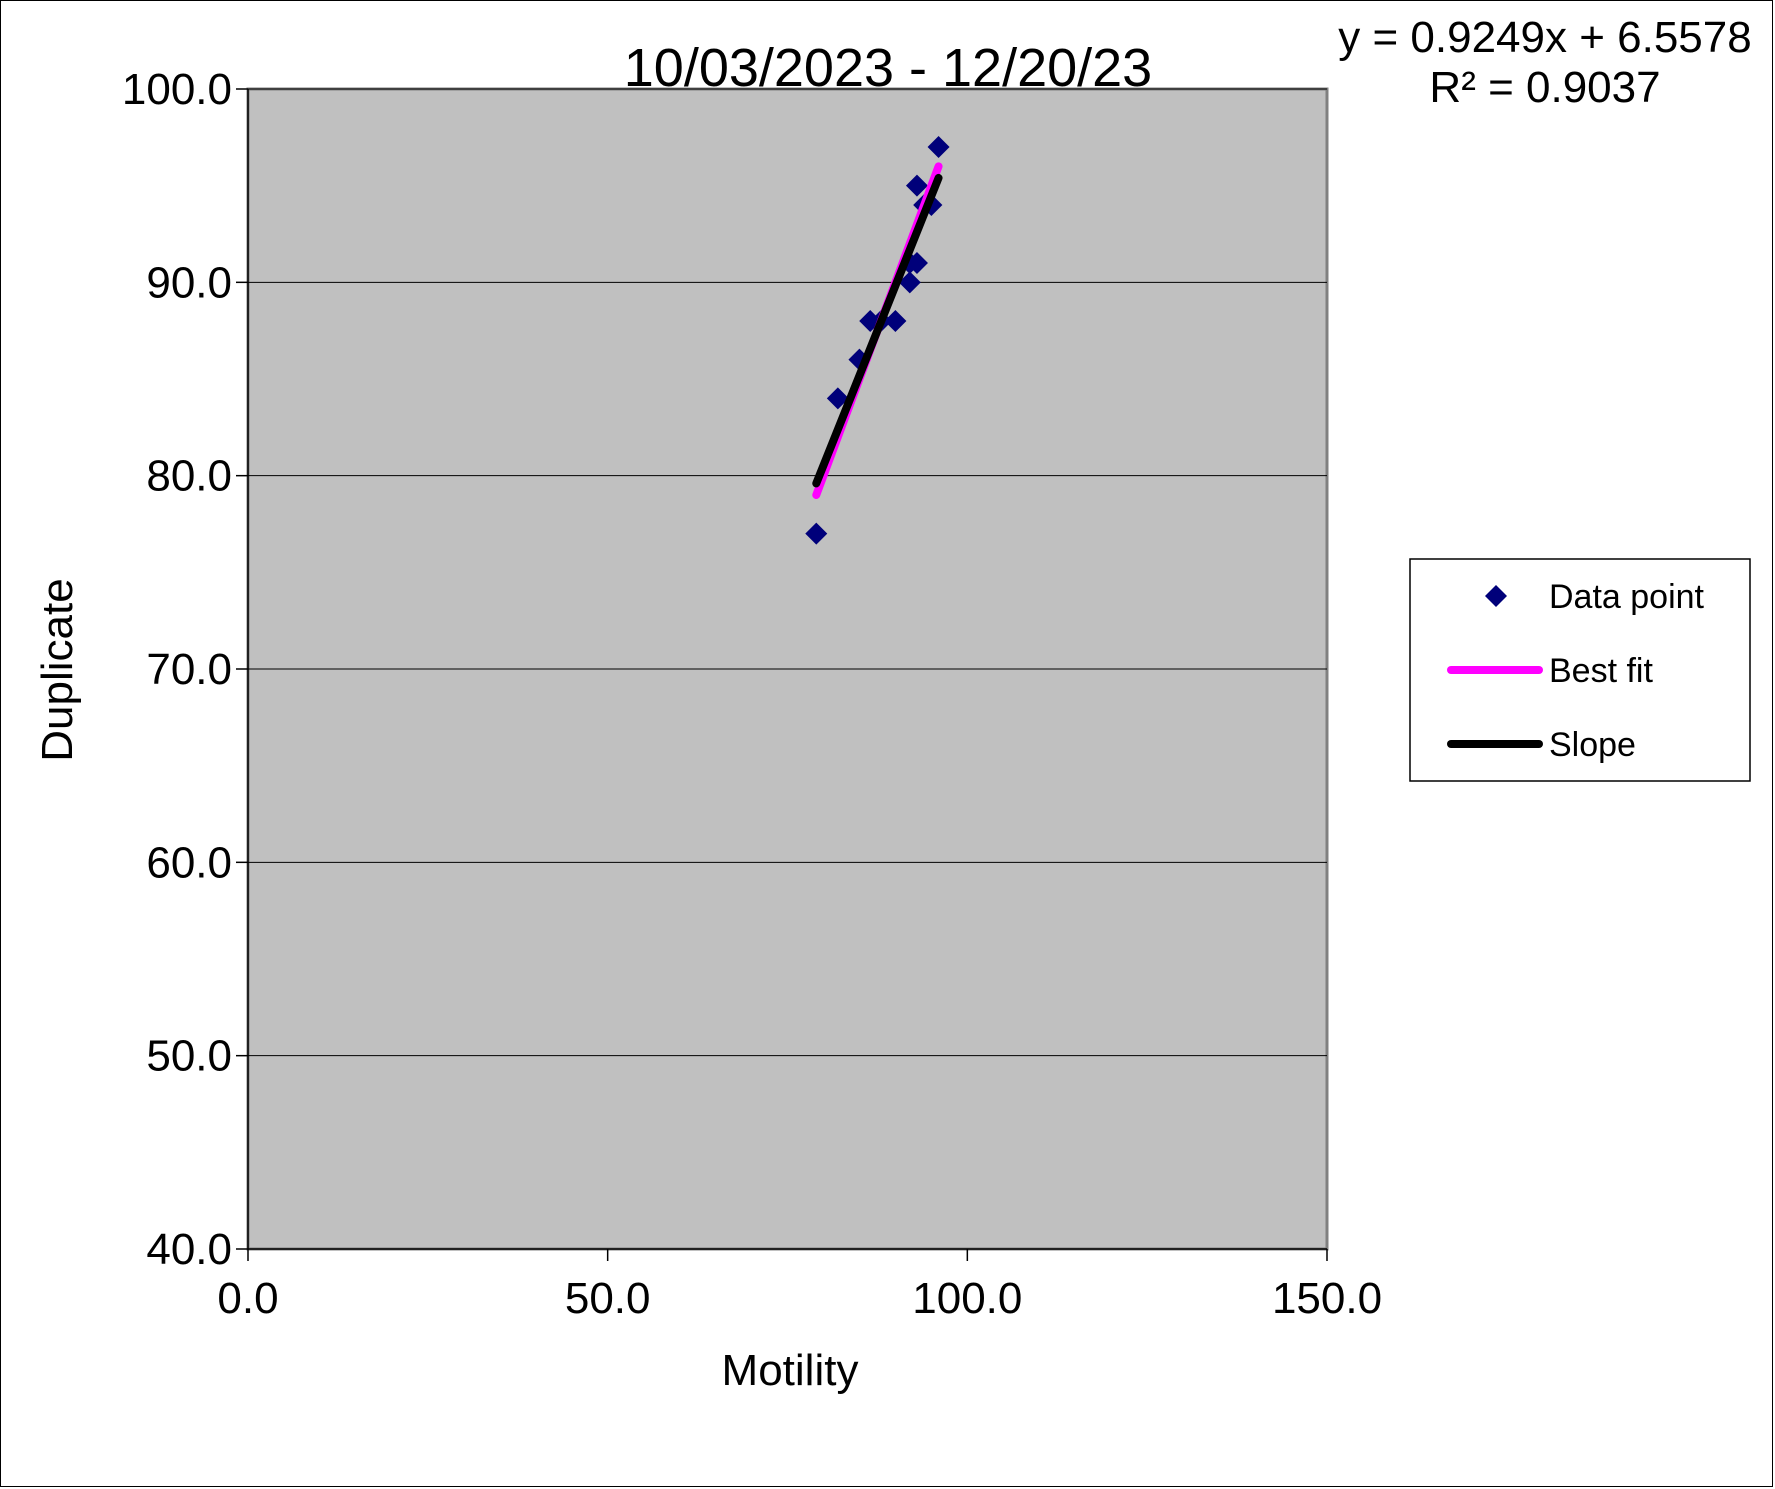  What do you see at coordinates (1601, 671) in the screenshot?
I see `legend-label: Best fit` at bounding box center [1601, 671].